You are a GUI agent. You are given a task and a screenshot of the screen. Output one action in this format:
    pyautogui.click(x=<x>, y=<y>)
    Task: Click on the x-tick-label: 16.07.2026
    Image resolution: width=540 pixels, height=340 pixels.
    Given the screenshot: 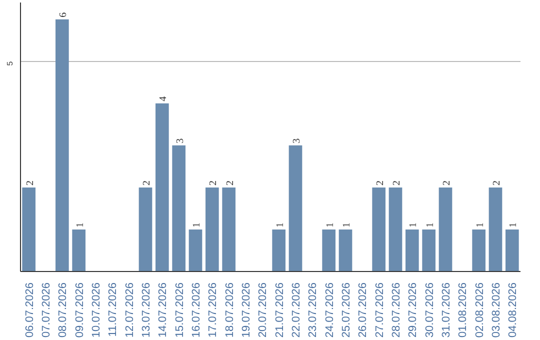 What is the action you would take?
    pyautogui.click(x=196, y=310)
    